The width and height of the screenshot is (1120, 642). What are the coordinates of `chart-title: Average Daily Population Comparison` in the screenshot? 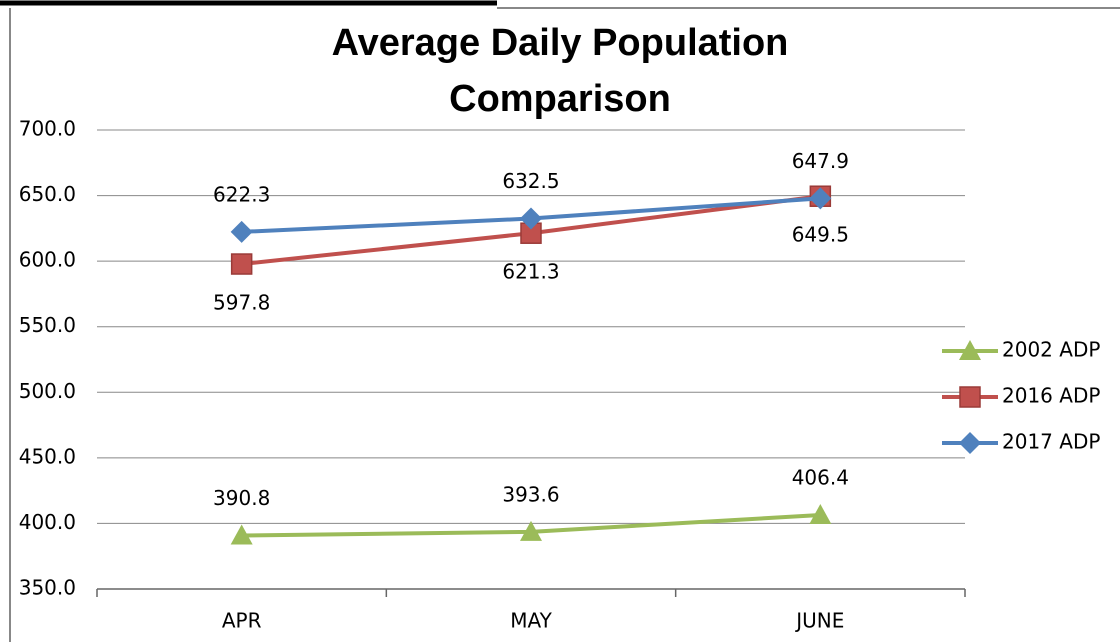 It's located at (560, 71).